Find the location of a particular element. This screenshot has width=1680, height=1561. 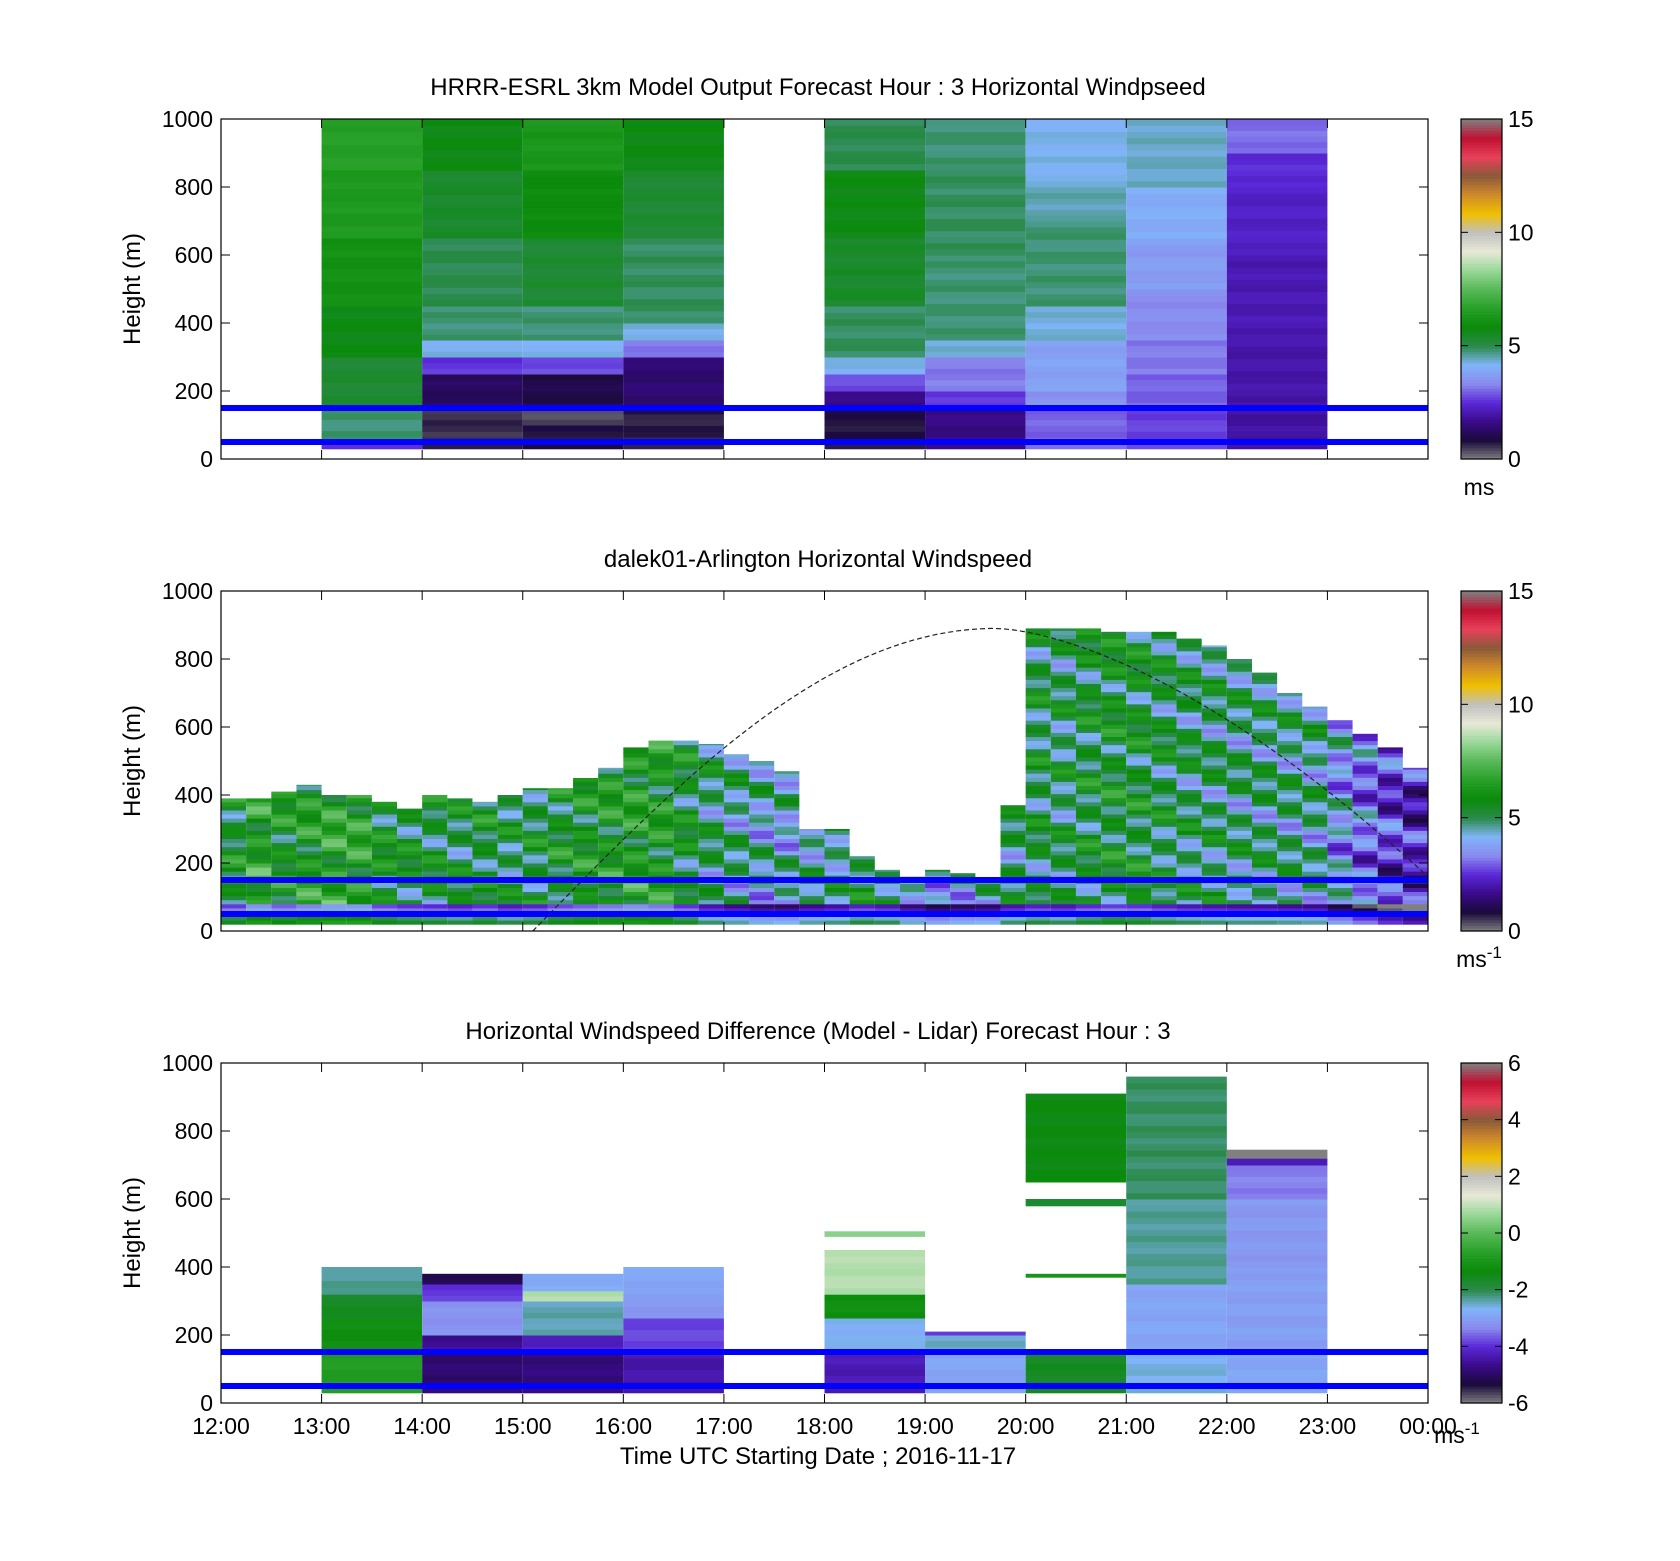

colorbar-tick-label: 5 is located at coordinates (1514, 818).